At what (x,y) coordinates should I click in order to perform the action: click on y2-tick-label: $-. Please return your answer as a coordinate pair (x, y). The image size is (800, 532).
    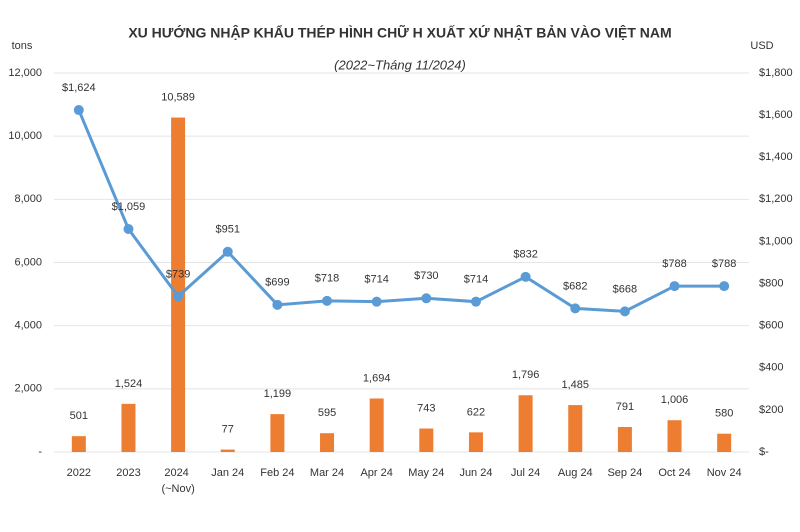
    Looking at the image, I should click on (764, 452).